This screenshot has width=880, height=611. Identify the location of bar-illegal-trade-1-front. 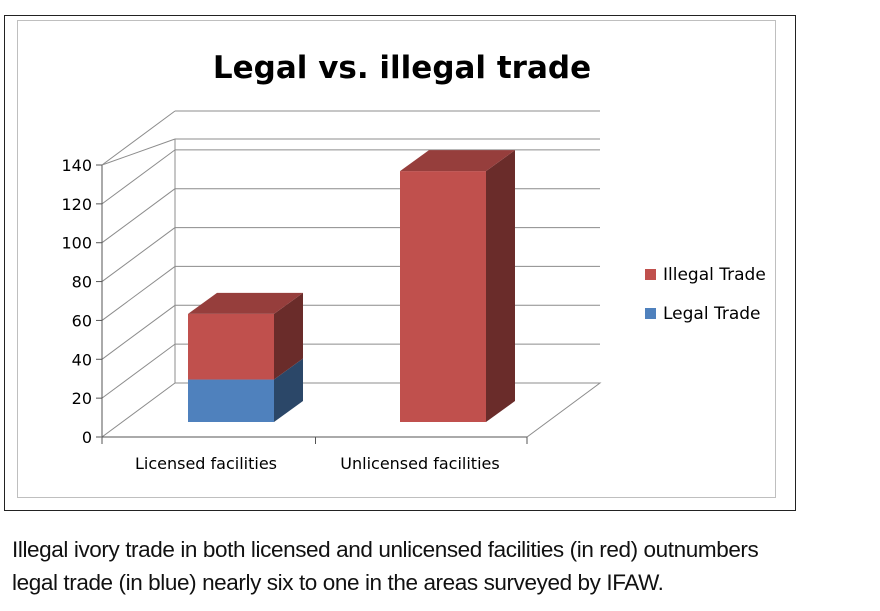
(231, 346).